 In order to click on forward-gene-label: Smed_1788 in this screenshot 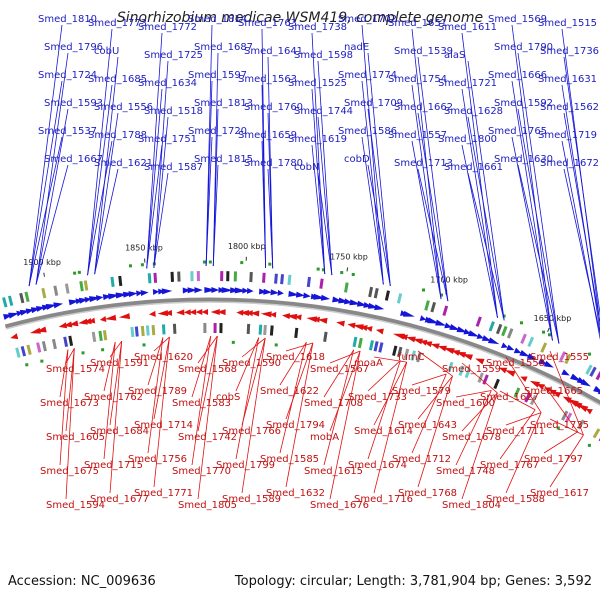, I will do `click(117, 135)`.